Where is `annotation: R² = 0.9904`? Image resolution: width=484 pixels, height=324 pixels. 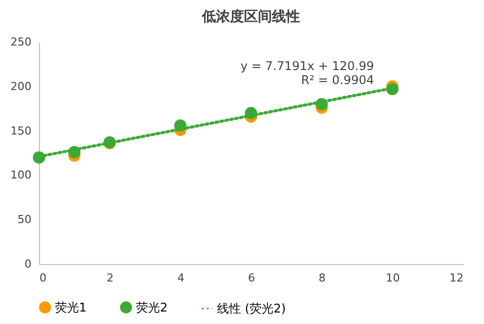
annotation: R² = 0.9904 is located at coordinates (337, 80).